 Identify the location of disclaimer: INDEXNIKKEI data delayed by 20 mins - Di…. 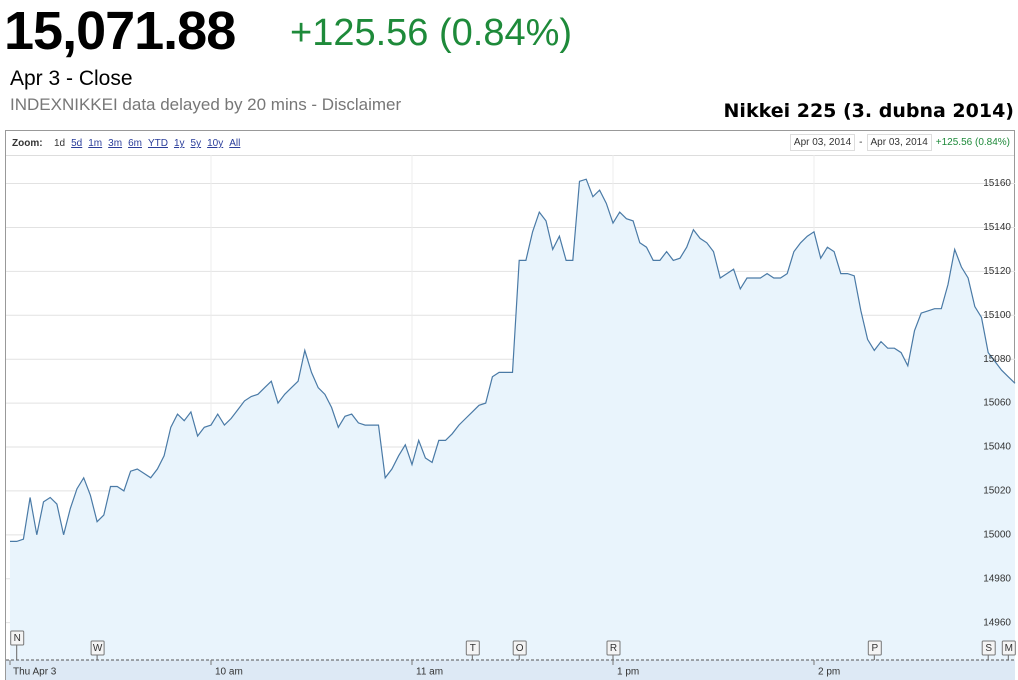
(206, 104).